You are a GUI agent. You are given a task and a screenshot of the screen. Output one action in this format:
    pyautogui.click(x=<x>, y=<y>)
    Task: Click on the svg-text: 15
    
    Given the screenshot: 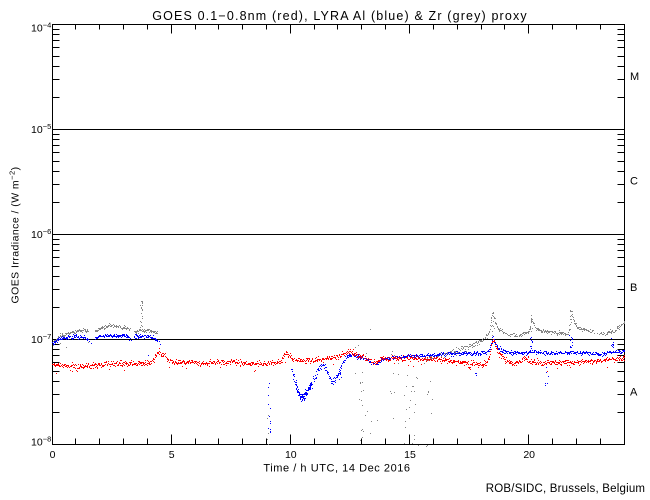 What is the action you would take?
    pyautogui.click(x=410, y=455)
    